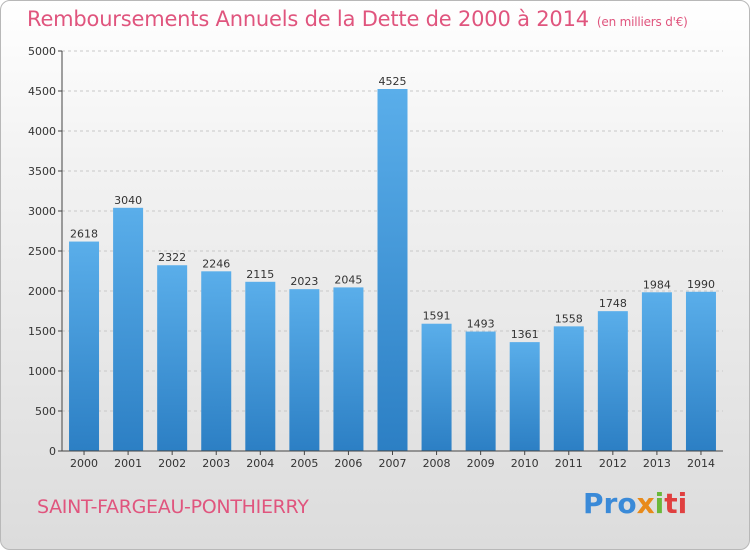 The width and height of the screenshot is (750, 550). Describe the element at coordinates (348, 463) in the screenshot. I see `x-tick-label: 2006` at that location.